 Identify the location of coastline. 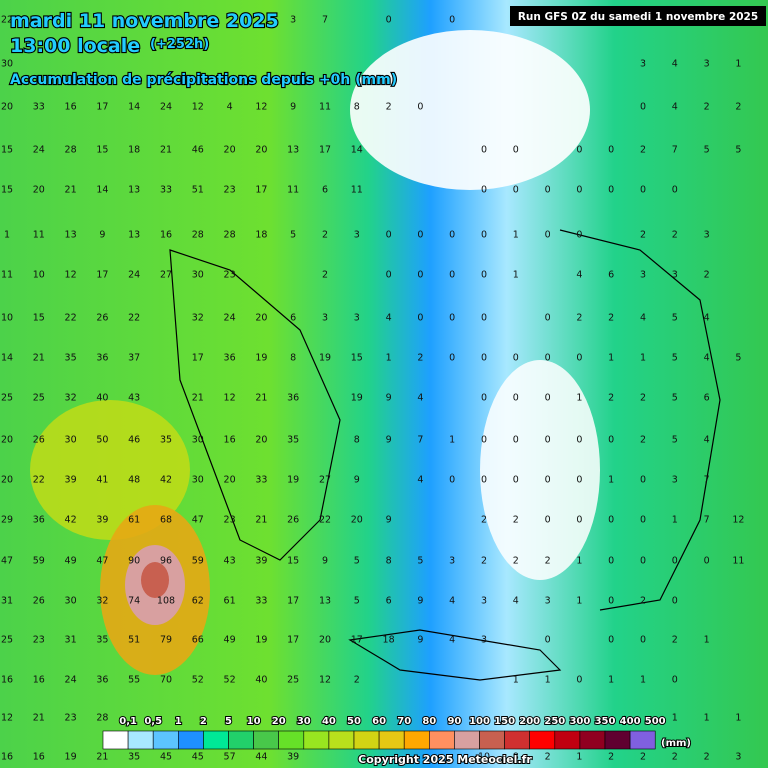
(455, 655).